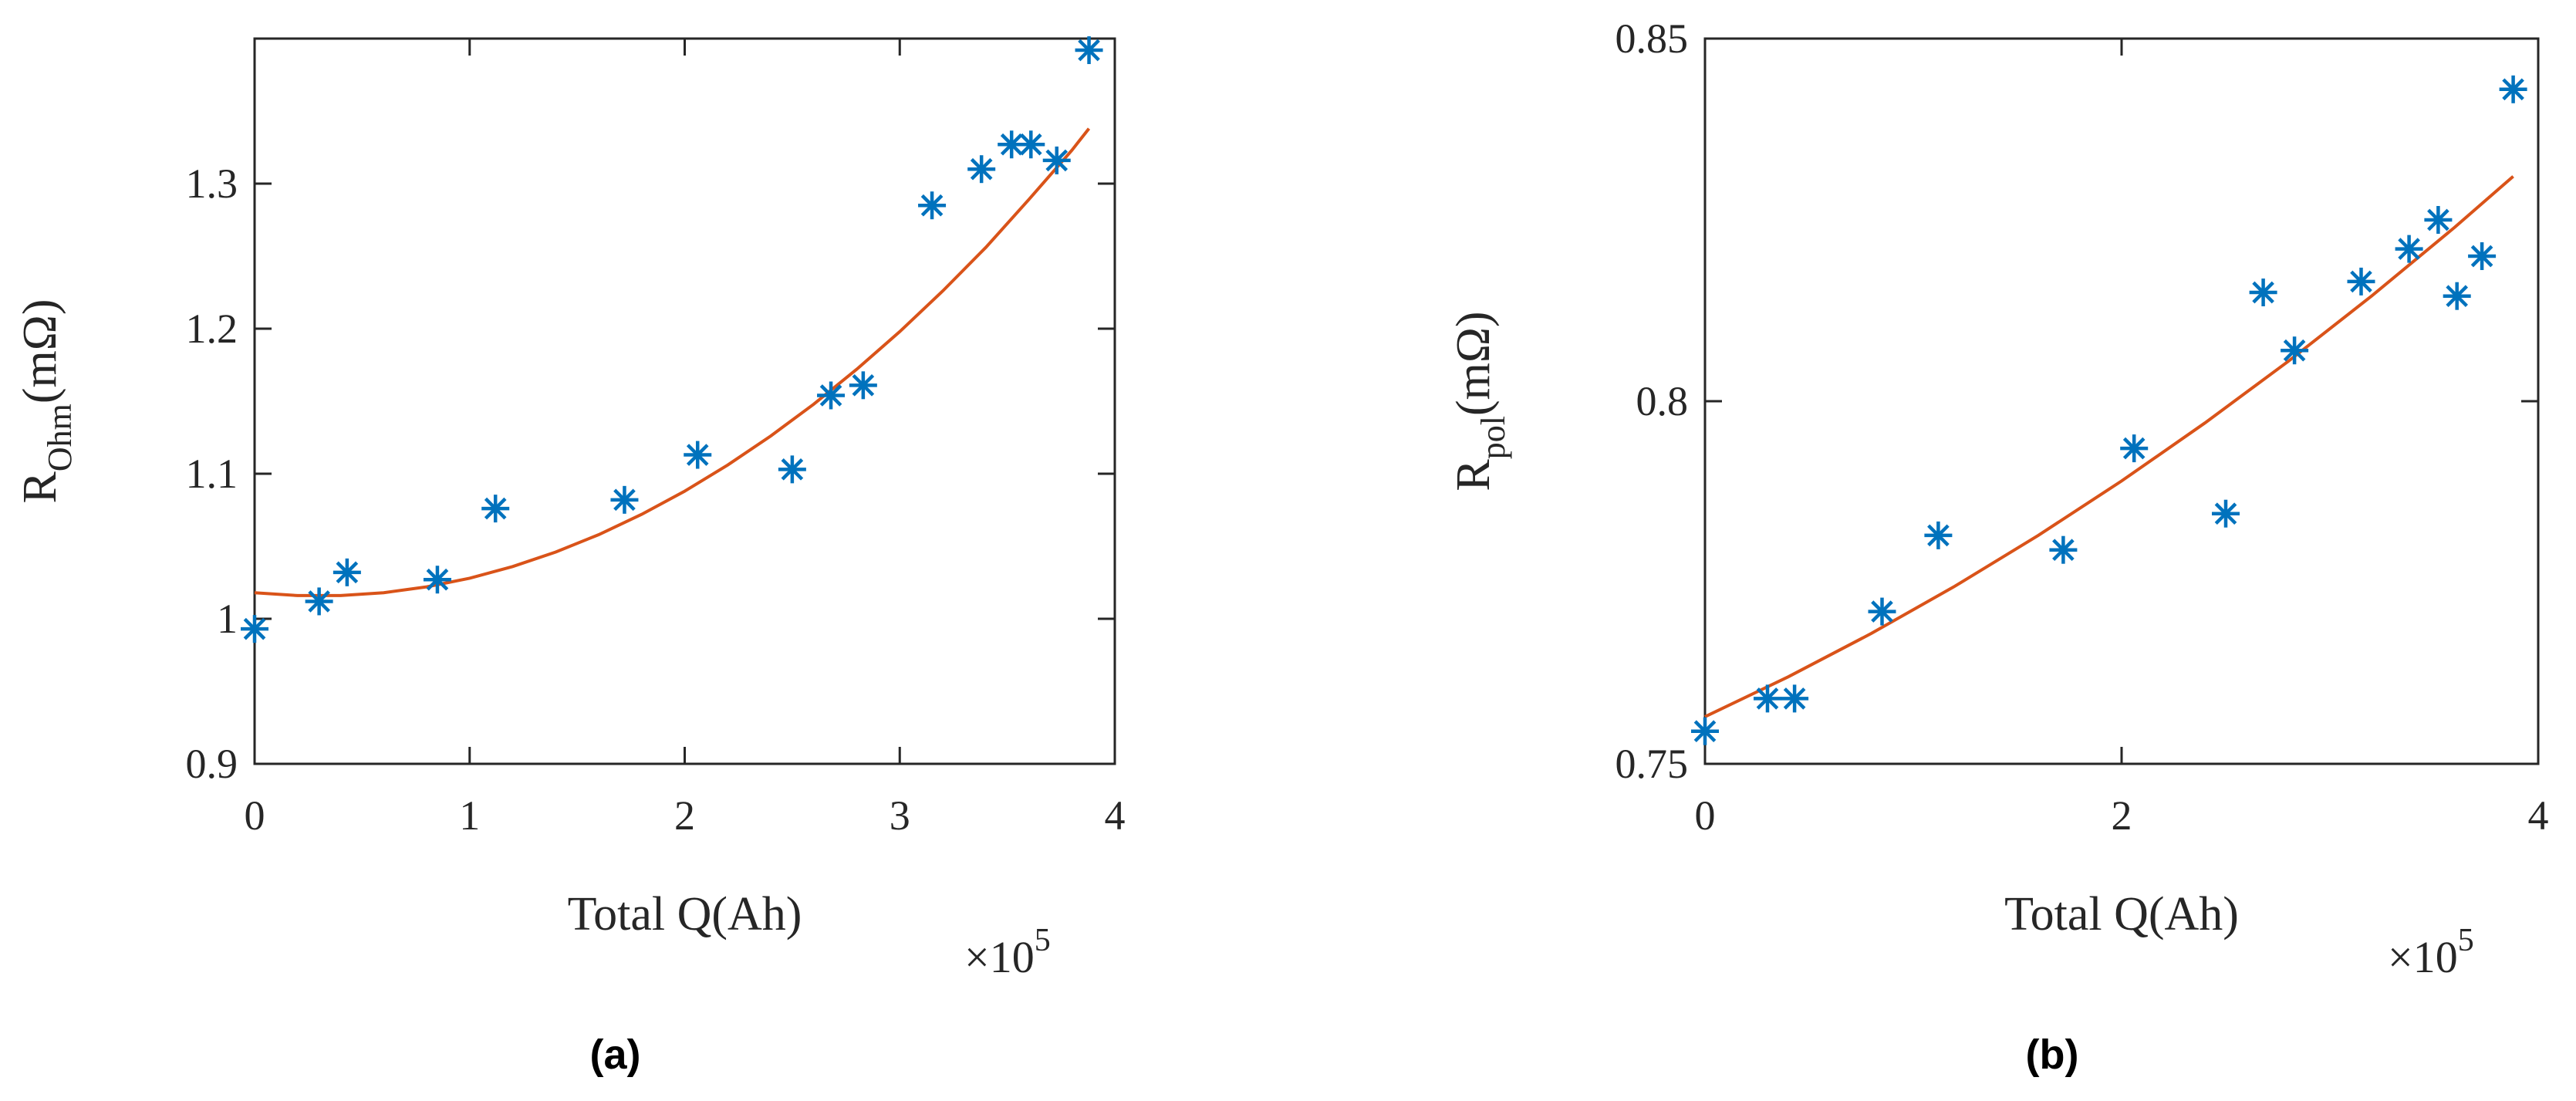  What do you see at coordinates (1652, 38) in the screenshot?
I see `y-tick-label-b: 0.85` at bounding box center [1652, 38].